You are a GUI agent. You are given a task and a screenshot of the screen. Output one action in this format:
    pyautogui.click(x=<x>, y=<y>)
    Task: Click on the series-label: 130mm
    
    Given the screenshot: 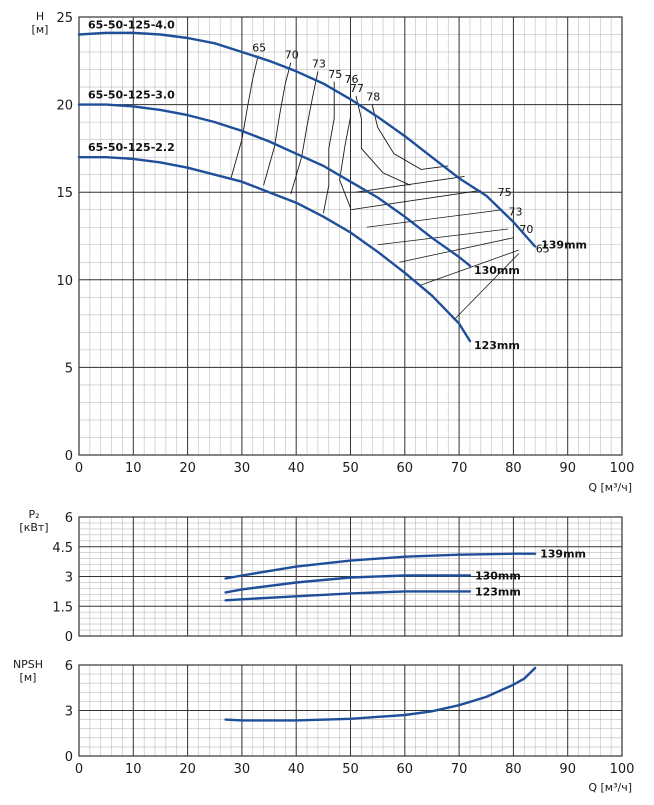 What is the action you would take?
    pyautogui.click(x=498, y=576)
    